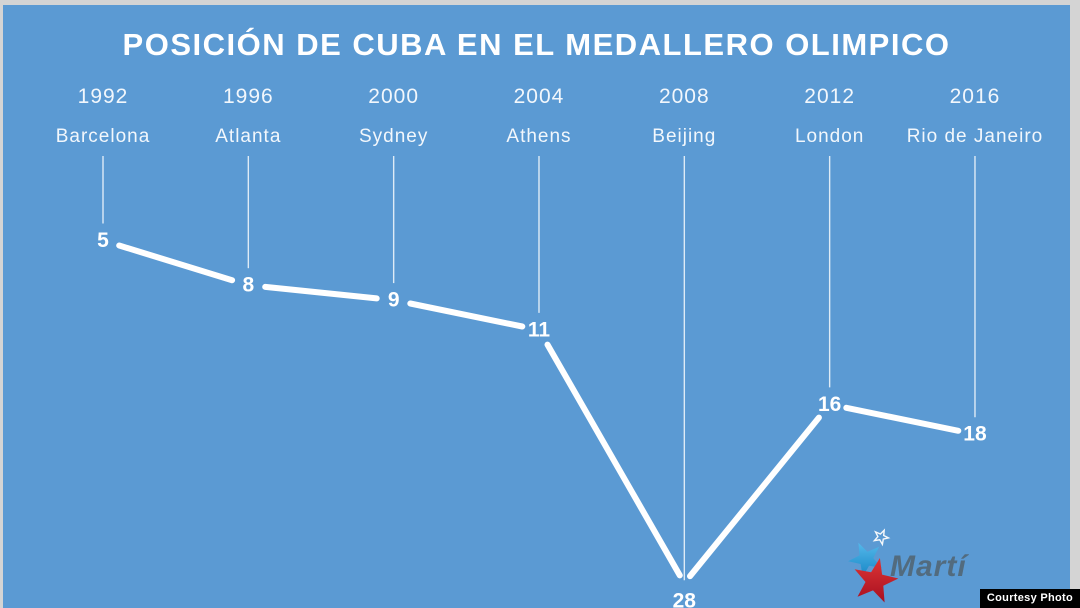  I want to click on line-segment-2008-2012, so click(754, 497).